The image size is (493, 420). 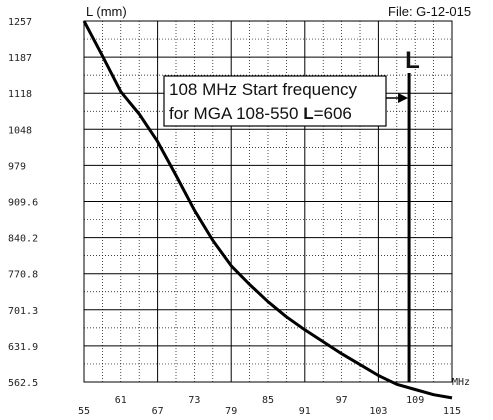 What do you see at coordinates (20, 58) in the screenshot?
I see `y-tick-label: 1187` at bounding box center [20, 58].